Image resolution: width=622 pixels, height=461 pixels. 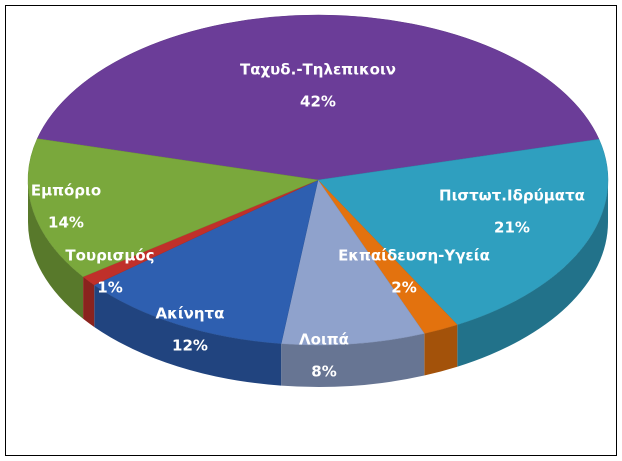 I want to click on slice-label: Εκπαίδευση-Υγεία, so click(x=414, y=256).